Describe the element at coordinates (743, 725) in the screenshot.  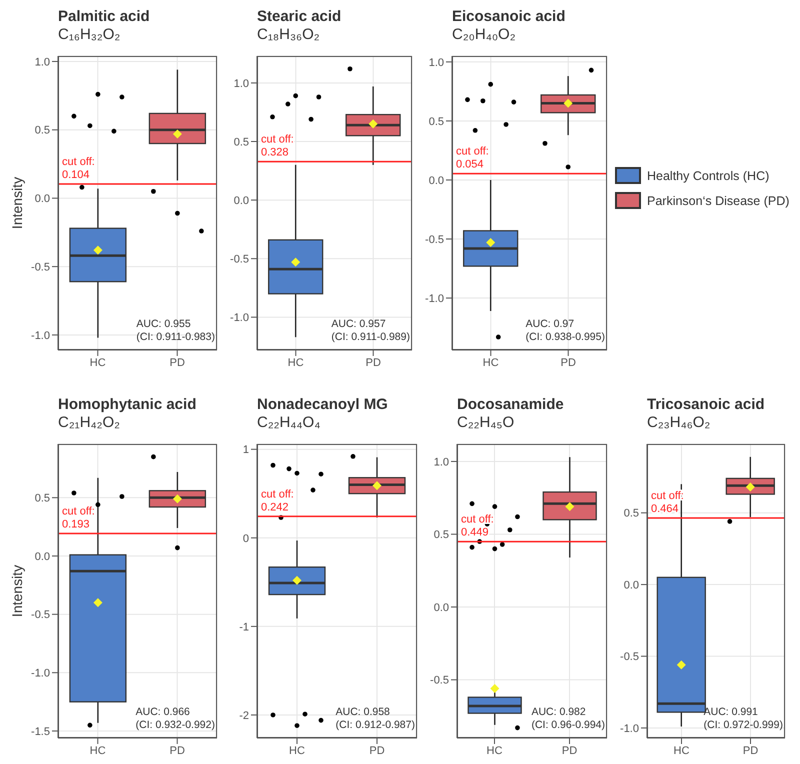
I see `annotation: (CI: 0.972-0.999)` at that location.